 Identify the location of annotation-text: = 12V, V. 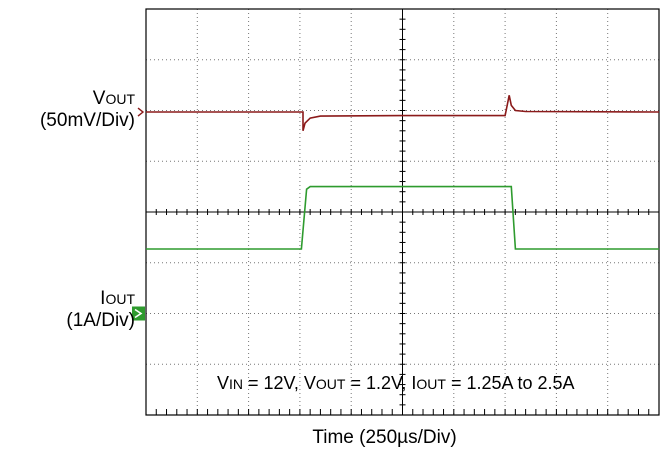
(279, 383).